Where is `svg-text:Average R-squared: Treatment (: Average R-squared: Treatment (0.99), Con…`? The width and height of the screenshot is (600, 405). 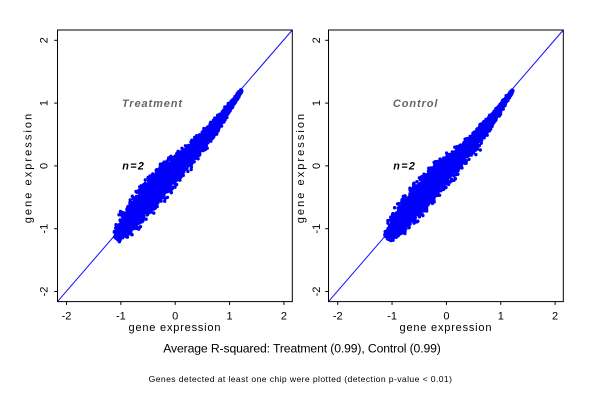
svg-text:Average R-squared: Treatment (: Average R-squared: Treatment (0.99), Con… is located at coordinates (302, 349).